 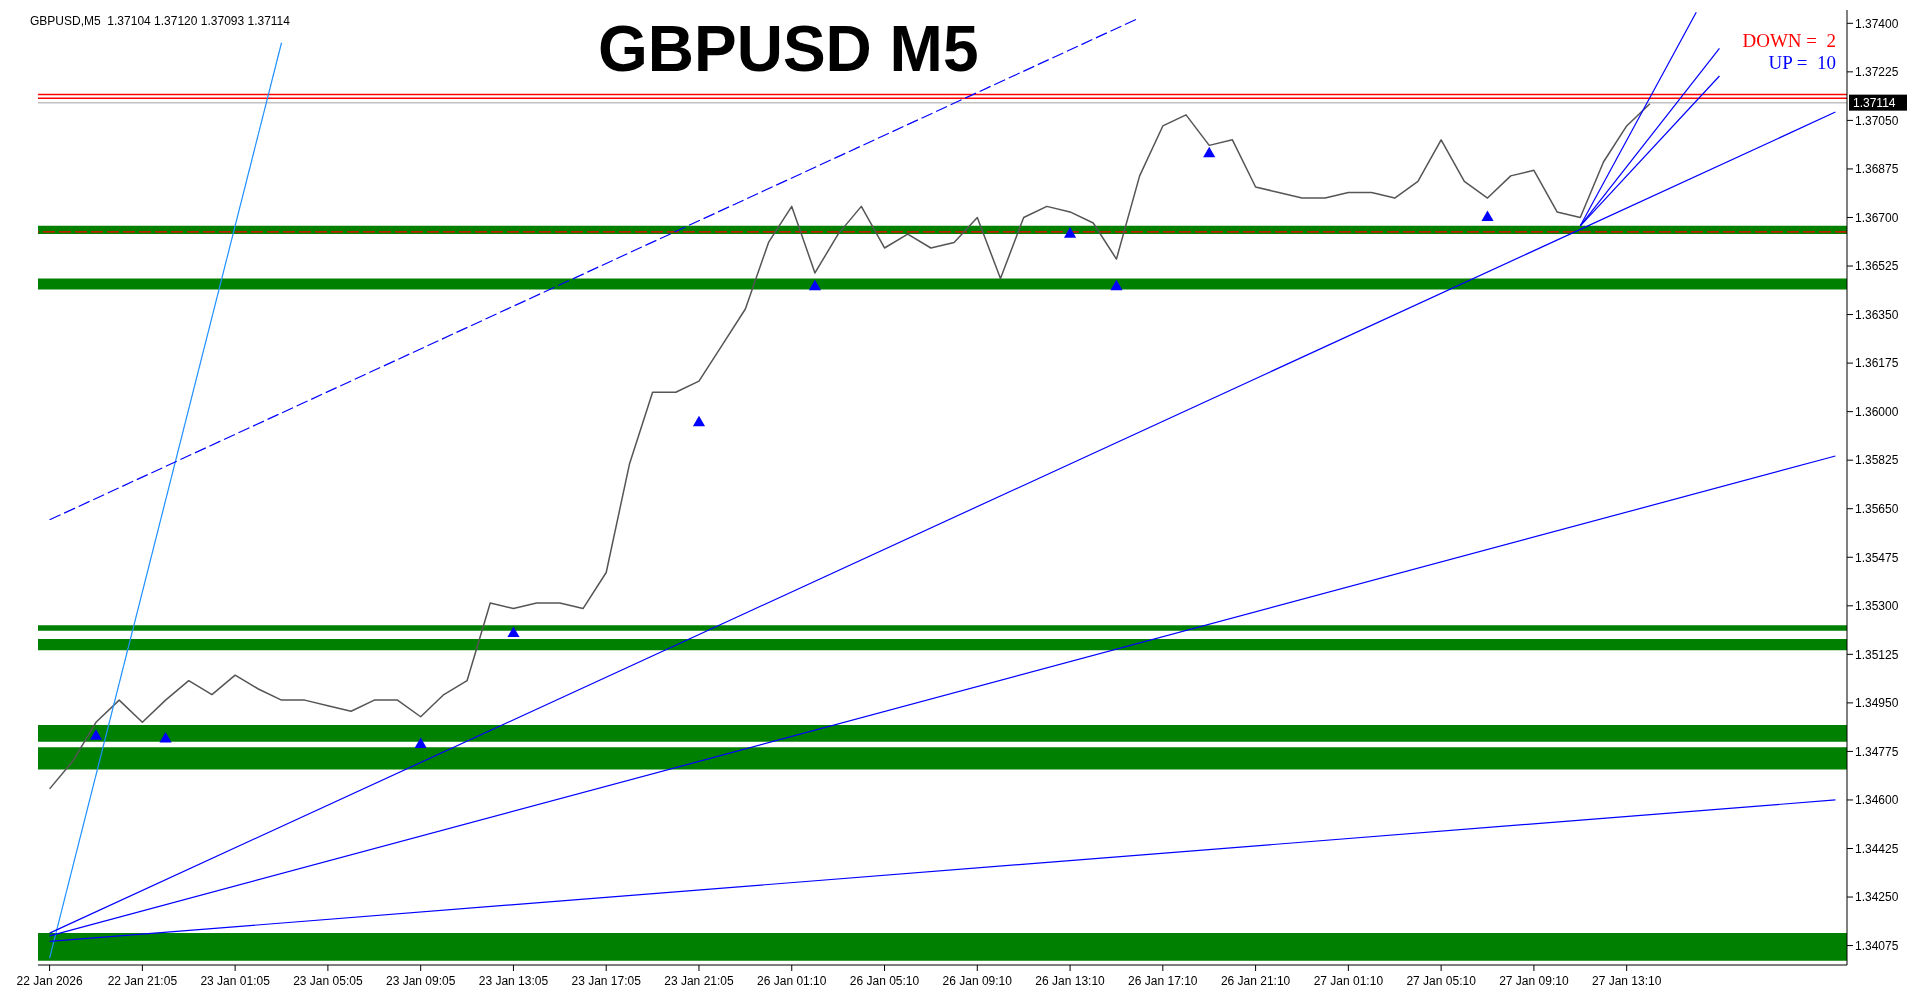 What do you see at coordinates (1255, 981) in the screenshot?
I see `x-tick-label: 26 Jan 21:10` at bounding box center [1255, 981].